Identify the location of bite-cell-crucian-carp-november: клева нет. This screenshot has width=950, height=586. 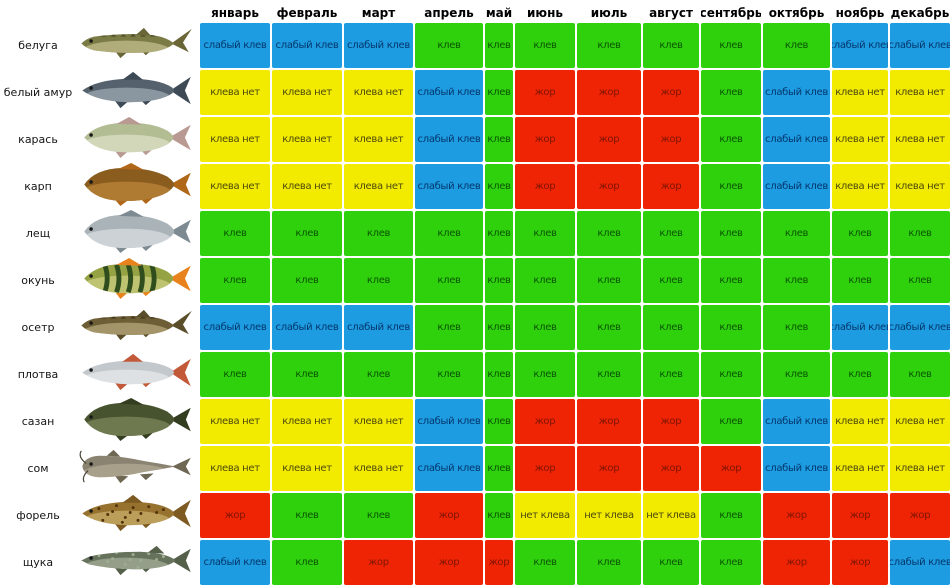
(860, 139).